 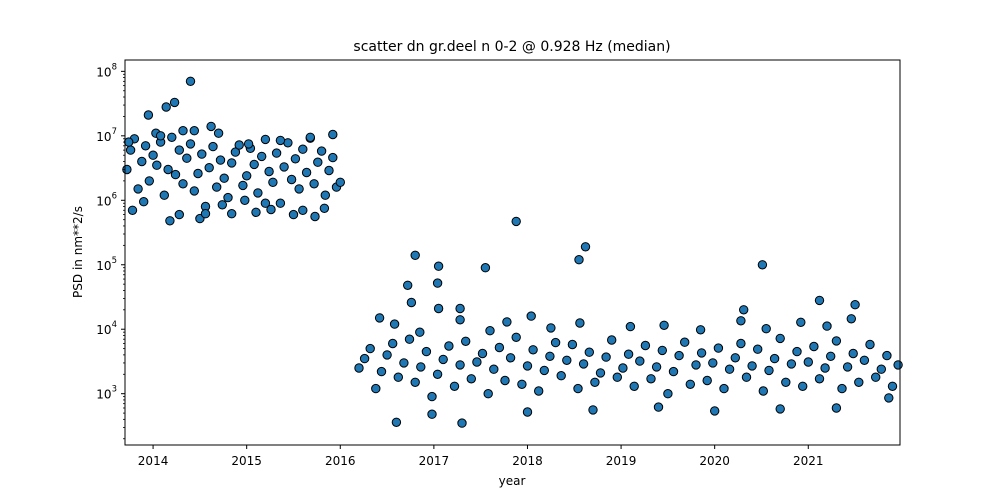 I want to click on x-axis-label: year, so click(x=512, y=481).